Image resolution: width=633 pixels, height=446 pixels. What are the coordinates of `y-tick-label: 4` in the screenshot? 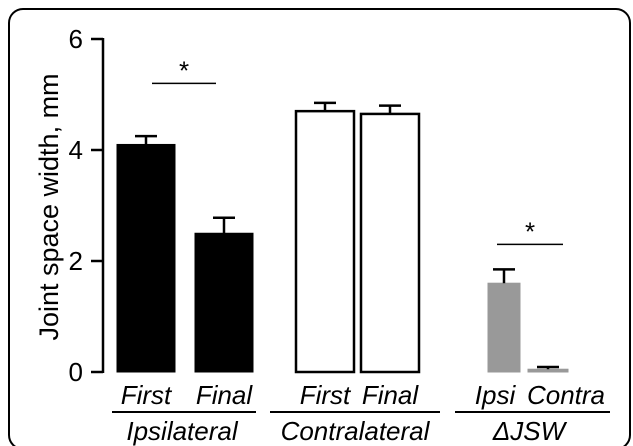 It's located at (76, 150).